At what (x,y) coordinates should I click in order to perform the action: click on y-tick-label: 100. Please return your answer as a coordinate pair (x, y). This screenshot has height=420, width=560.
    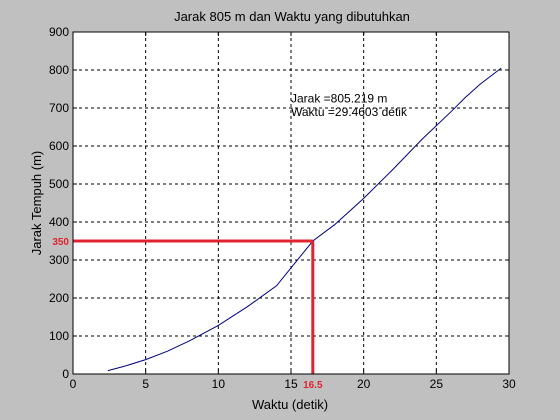
    Looking at the image, I should click on (59, 336).